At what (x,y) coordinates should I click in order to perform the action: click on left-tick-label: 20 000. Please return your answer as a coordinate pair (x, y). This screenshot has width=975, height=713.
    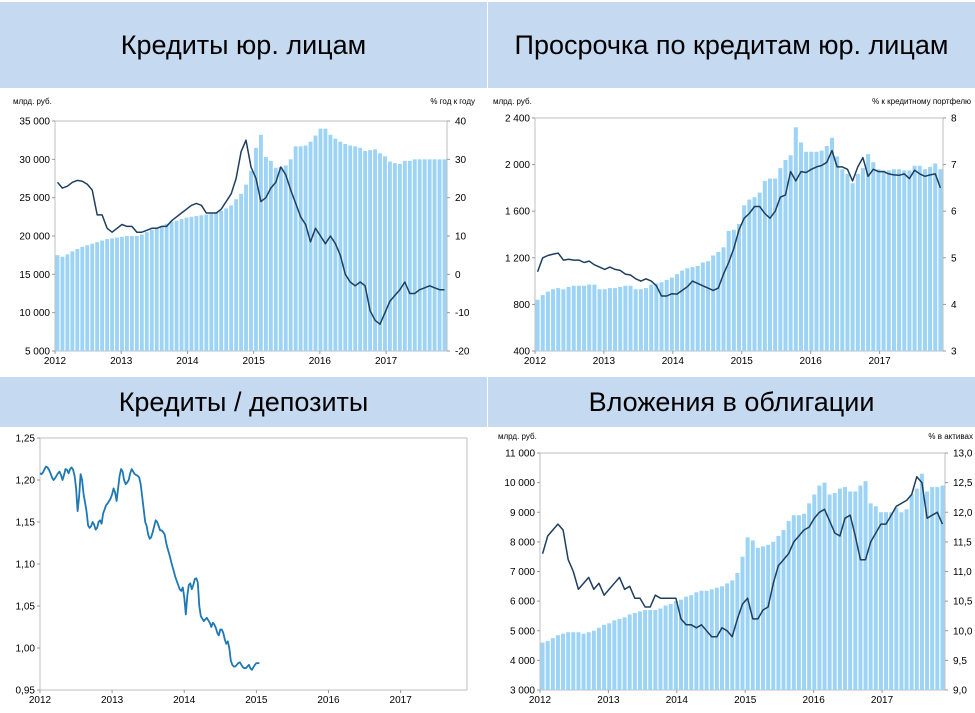
    Looking at the image, I should click on (34, 237).